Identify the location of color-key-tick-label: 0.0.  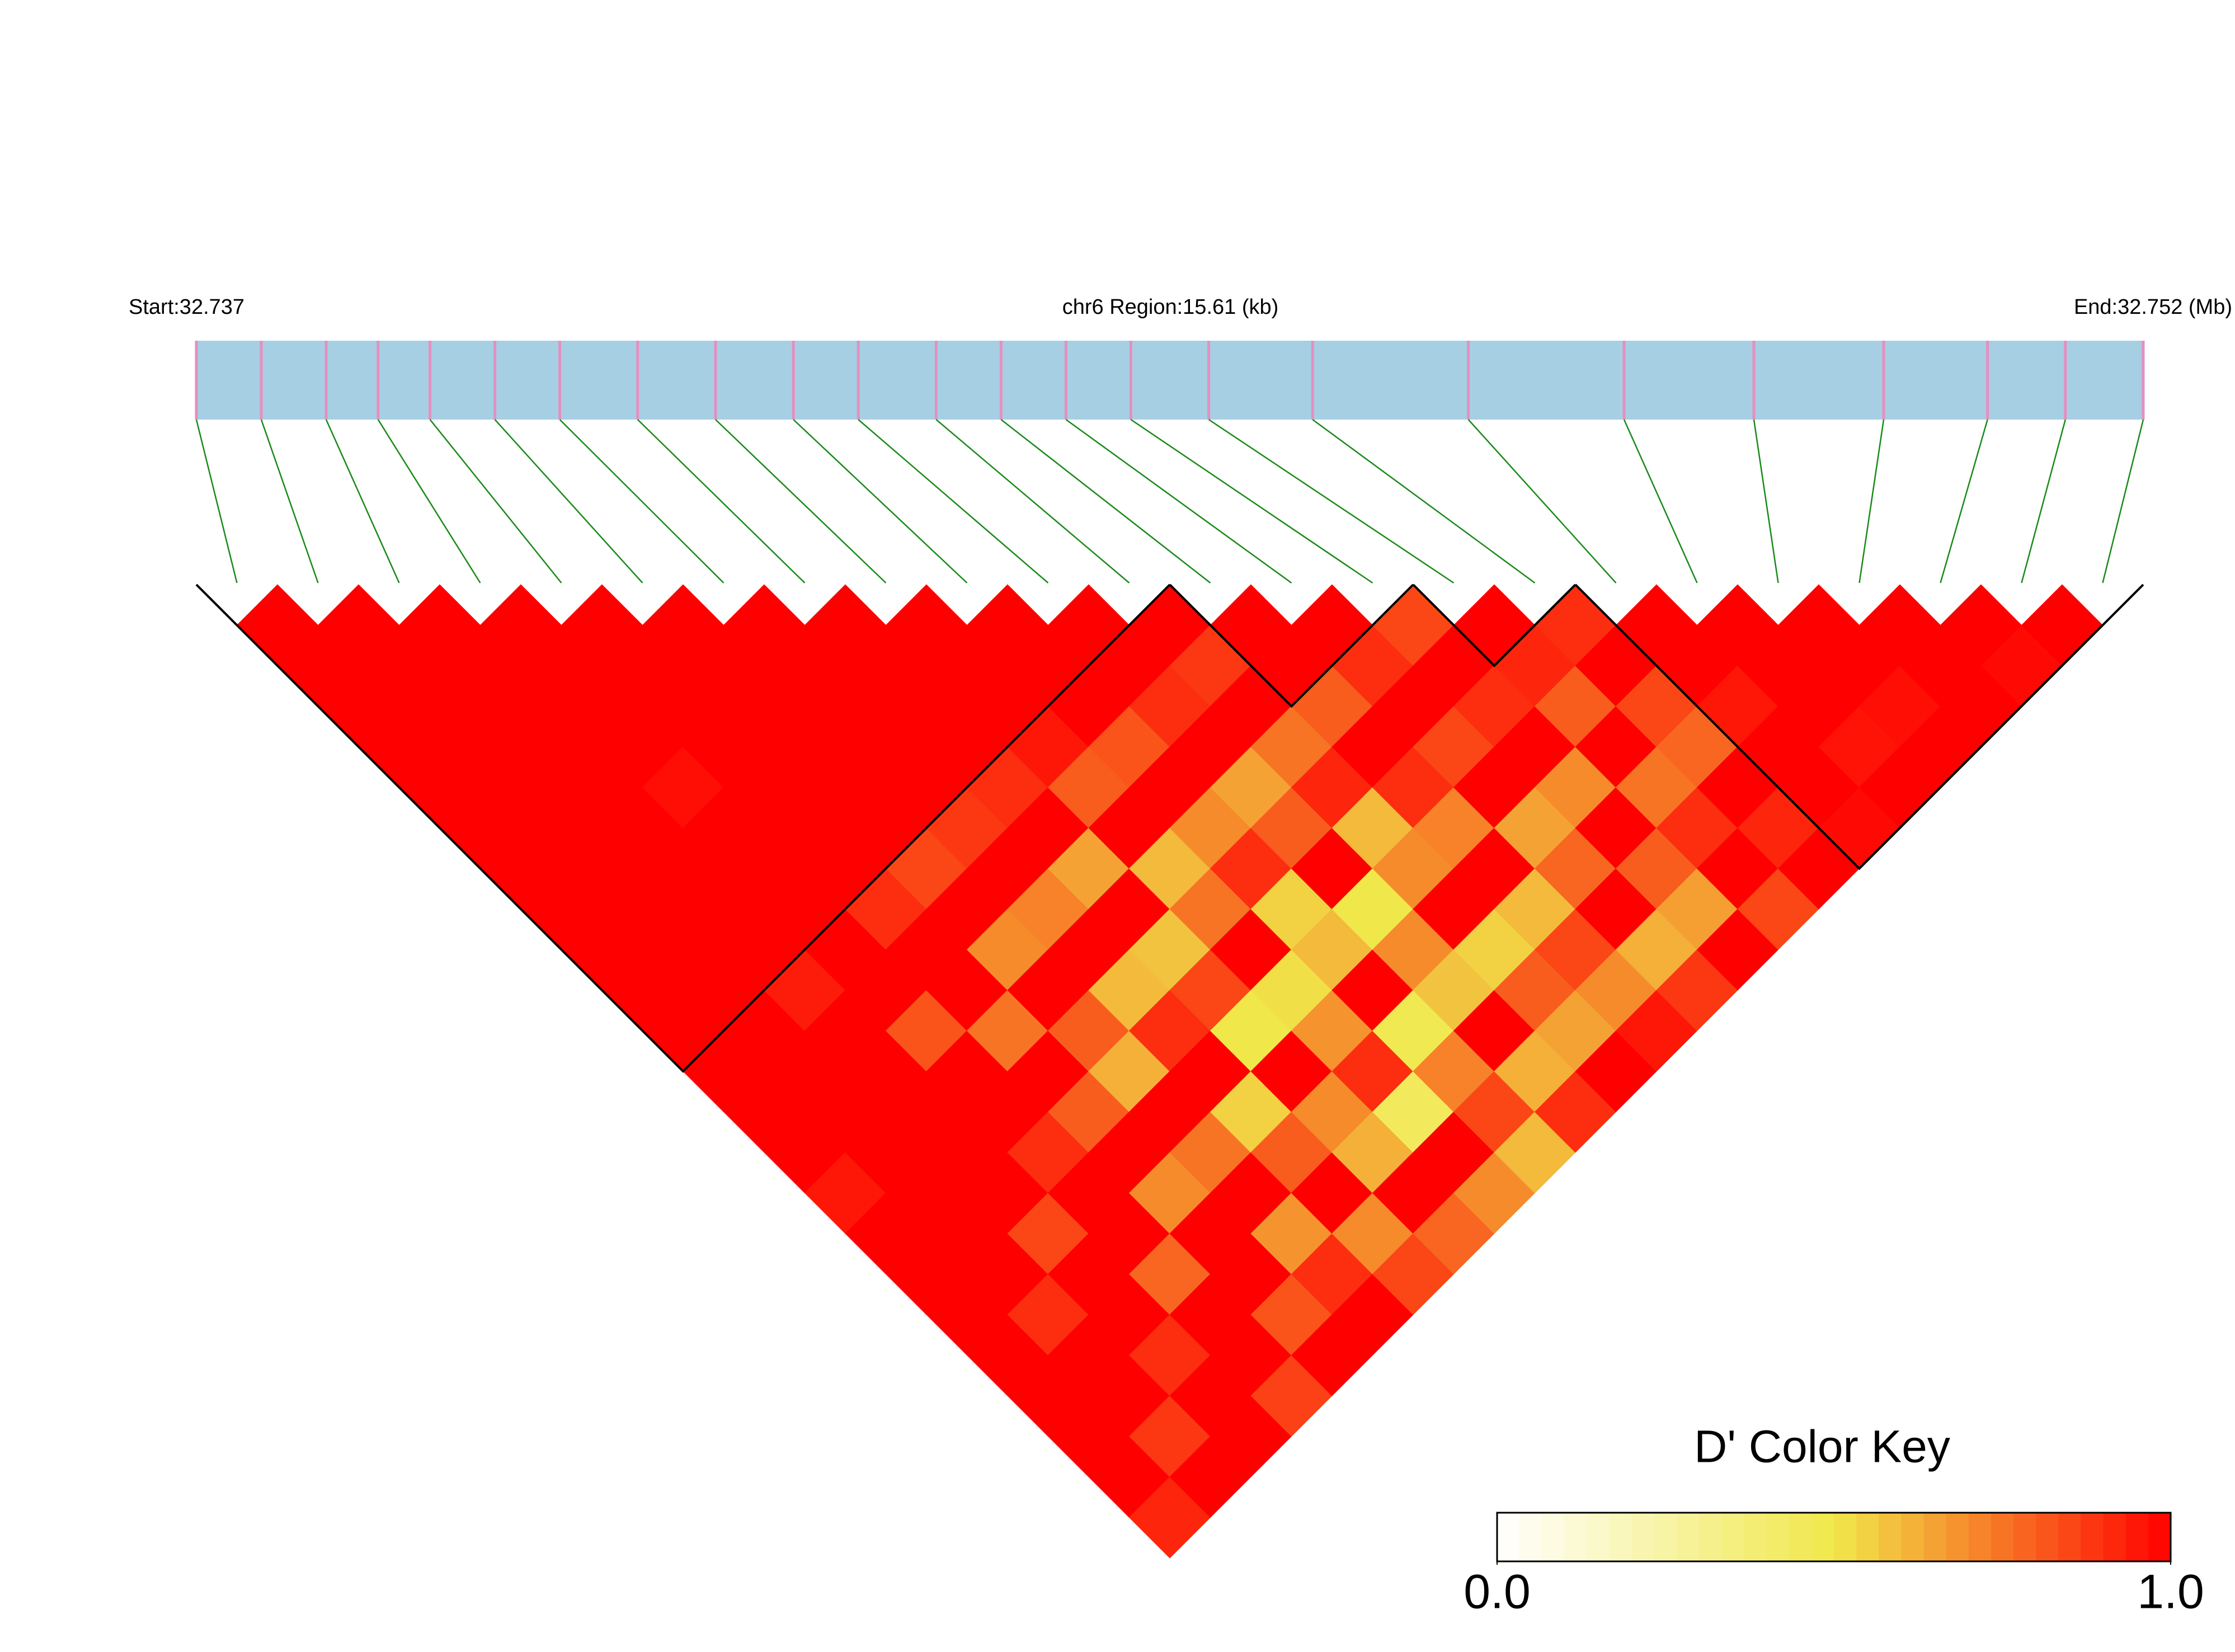
(1497, 1592).